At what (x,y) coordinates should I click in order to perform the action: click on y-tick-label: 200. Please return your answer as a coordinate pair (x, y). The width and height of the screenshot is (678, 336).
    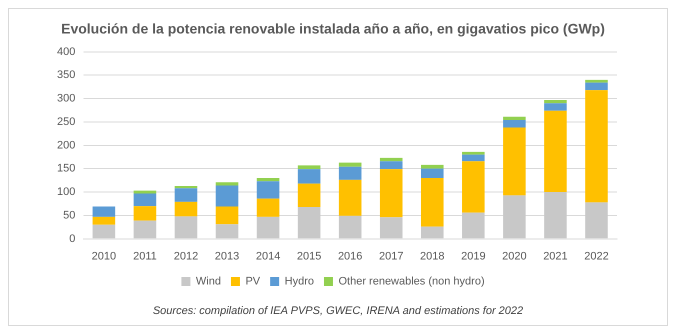
    Looking at the image, I should click on (66, 145).